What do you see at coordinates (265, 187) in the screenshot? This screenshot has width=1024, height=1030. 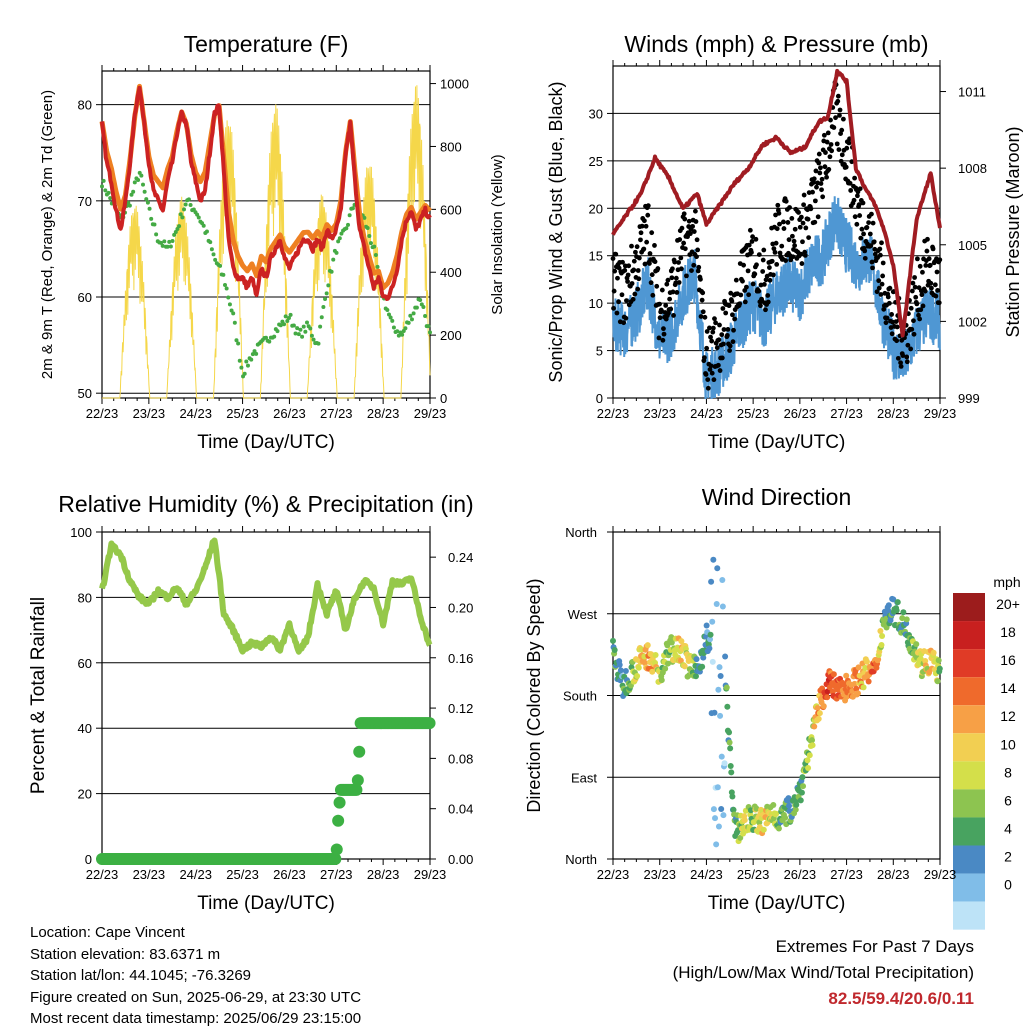 I see `temp-9m-line` at bounding box center [265, 187].